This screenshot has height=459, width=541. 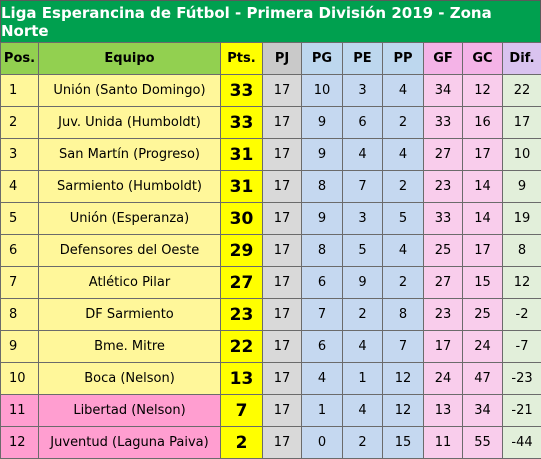 I want to click on table-row: 11 Libertad (Nelson) 7 17 1 4 12 13 34 -21, so click(x=270, y=410).